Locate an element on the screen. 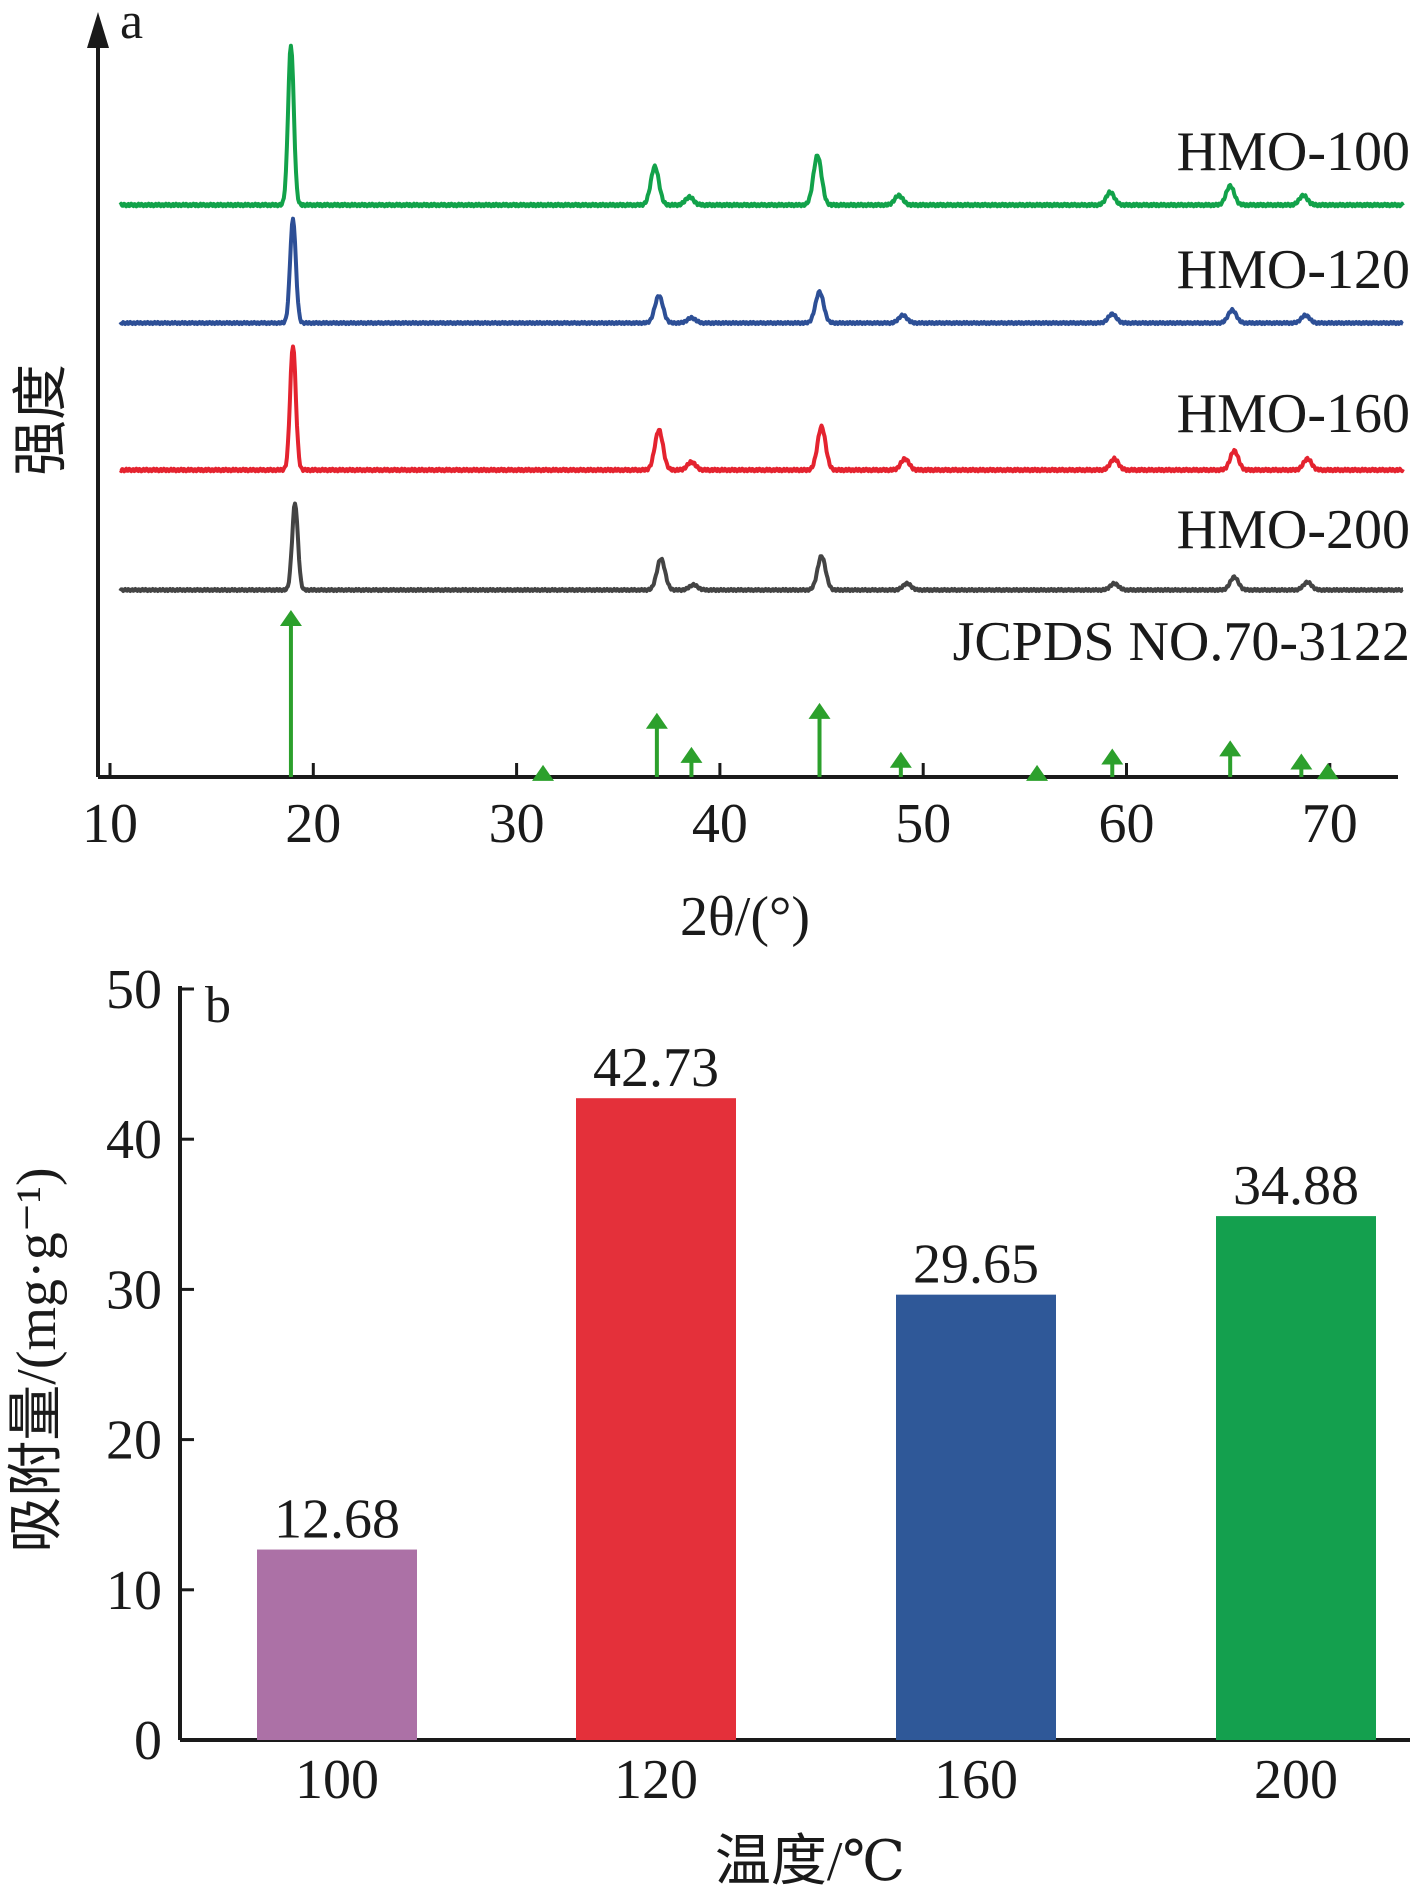 This screenshot has width=1417, height=1894. xrd-x-ticks: 10 20 30 40 50 60 70 is located at coordinates (720, 809).